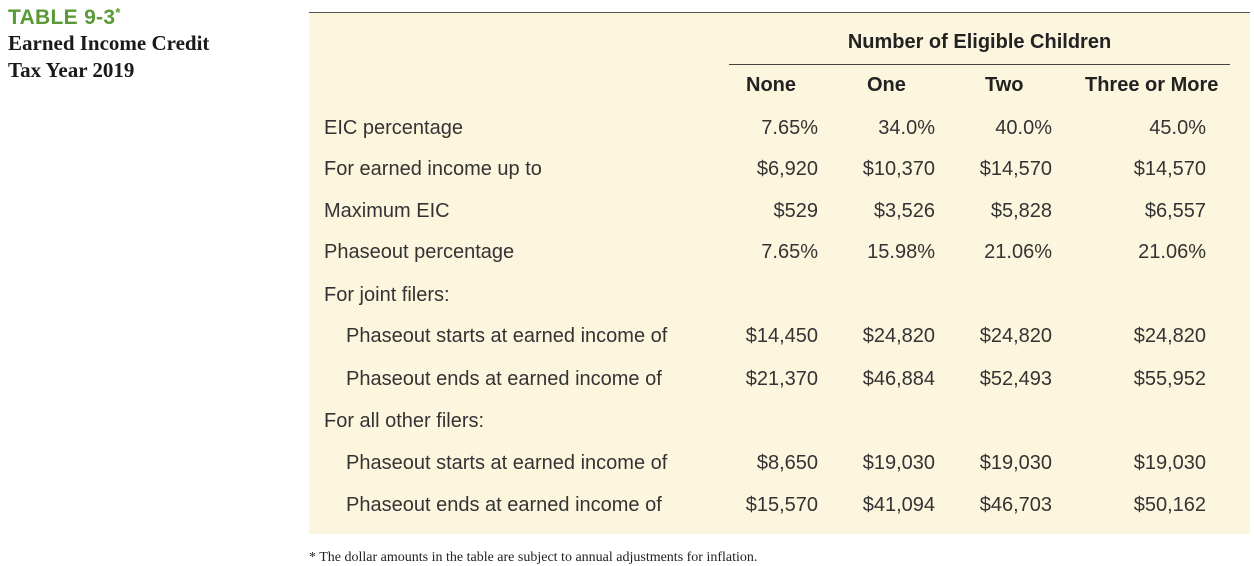 This screenshot has width=1254, height=566. What do you see at coordinates (1015, 379) in the screenshot?
I see `table-cell: $52,493` at bounding box center [1015, 379].